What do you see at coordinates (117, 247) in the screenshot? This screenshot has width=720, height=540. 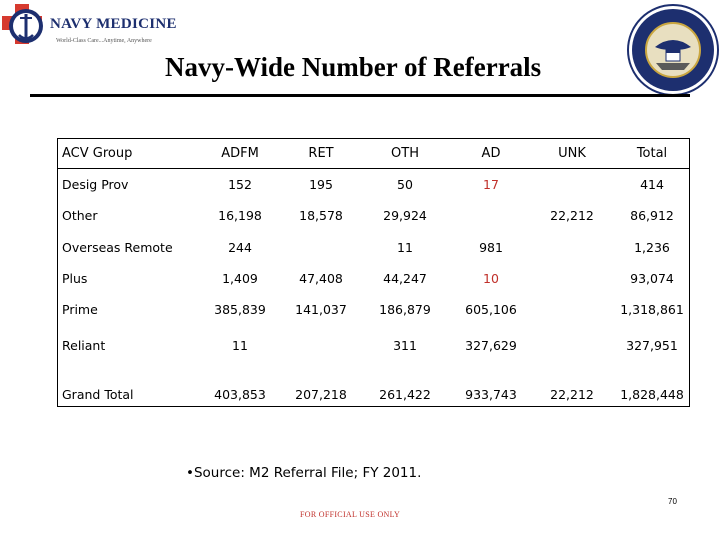 I see `row-label: Overseas Remote` at bounding box center [117, 247].